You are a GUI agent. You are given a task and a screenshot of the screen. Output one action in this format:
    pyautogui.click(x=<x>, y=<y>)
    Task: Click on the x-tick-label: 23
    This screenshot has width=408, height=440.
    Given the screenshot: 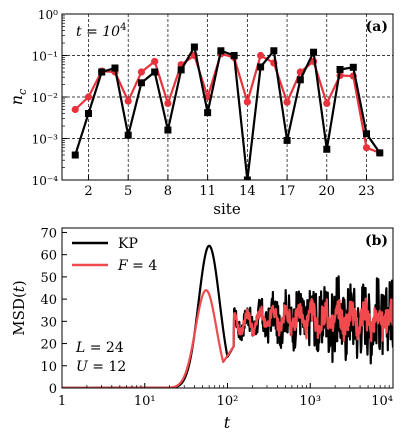 What is the action you would take?
    pyautogui.click(x=366, y=191)
    